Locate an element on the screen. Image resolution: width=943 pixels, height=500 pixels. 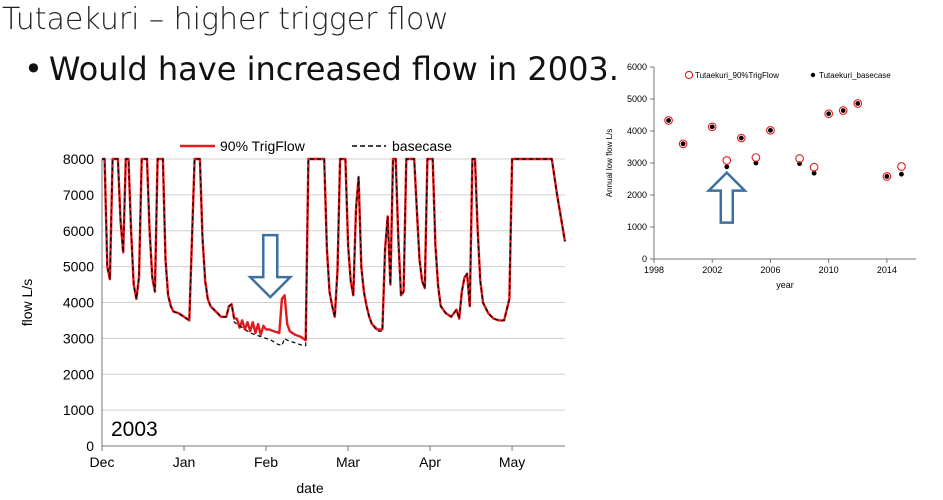
bullet-text: Would have increased flow in 2003. is located at coordinates (333, 69).